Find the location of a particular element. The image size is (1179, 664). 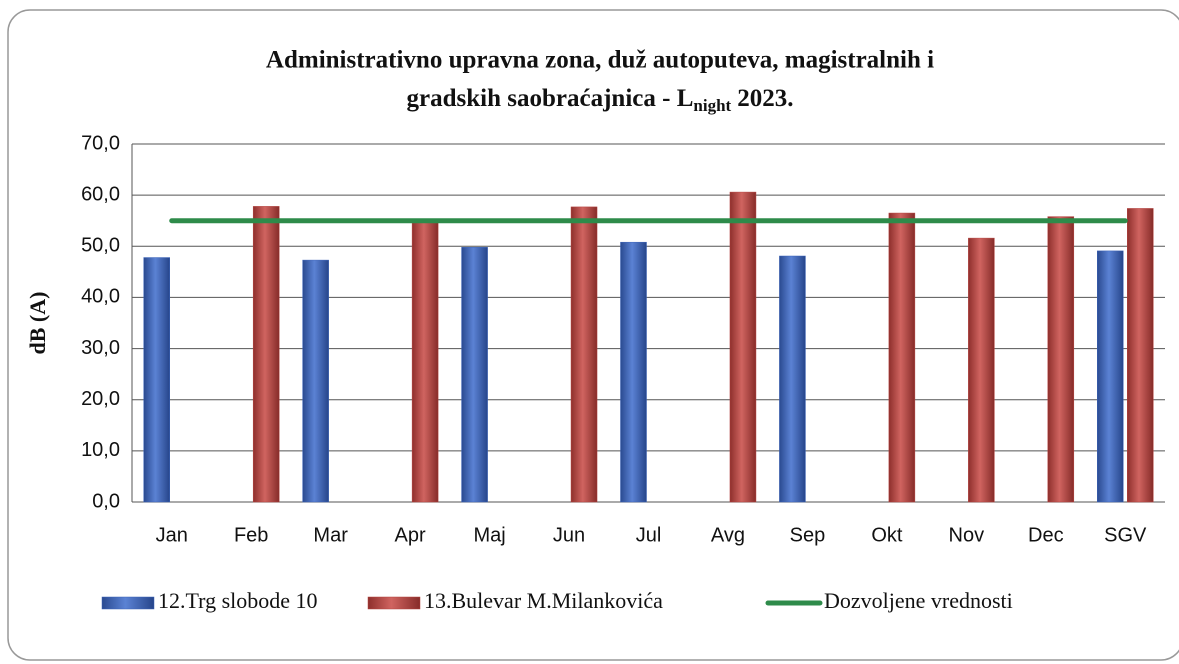

y-axis-label: dB (A) is located at coordinates (37, 323).